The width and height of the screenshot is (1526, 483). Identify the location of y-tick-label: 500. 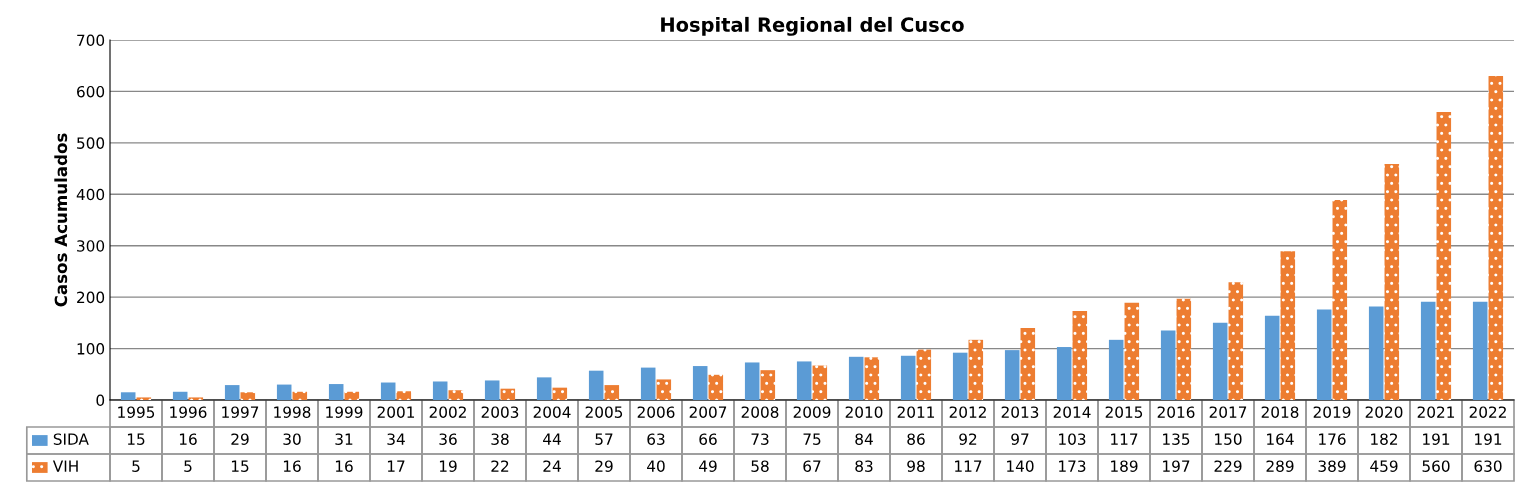
(91, 143).